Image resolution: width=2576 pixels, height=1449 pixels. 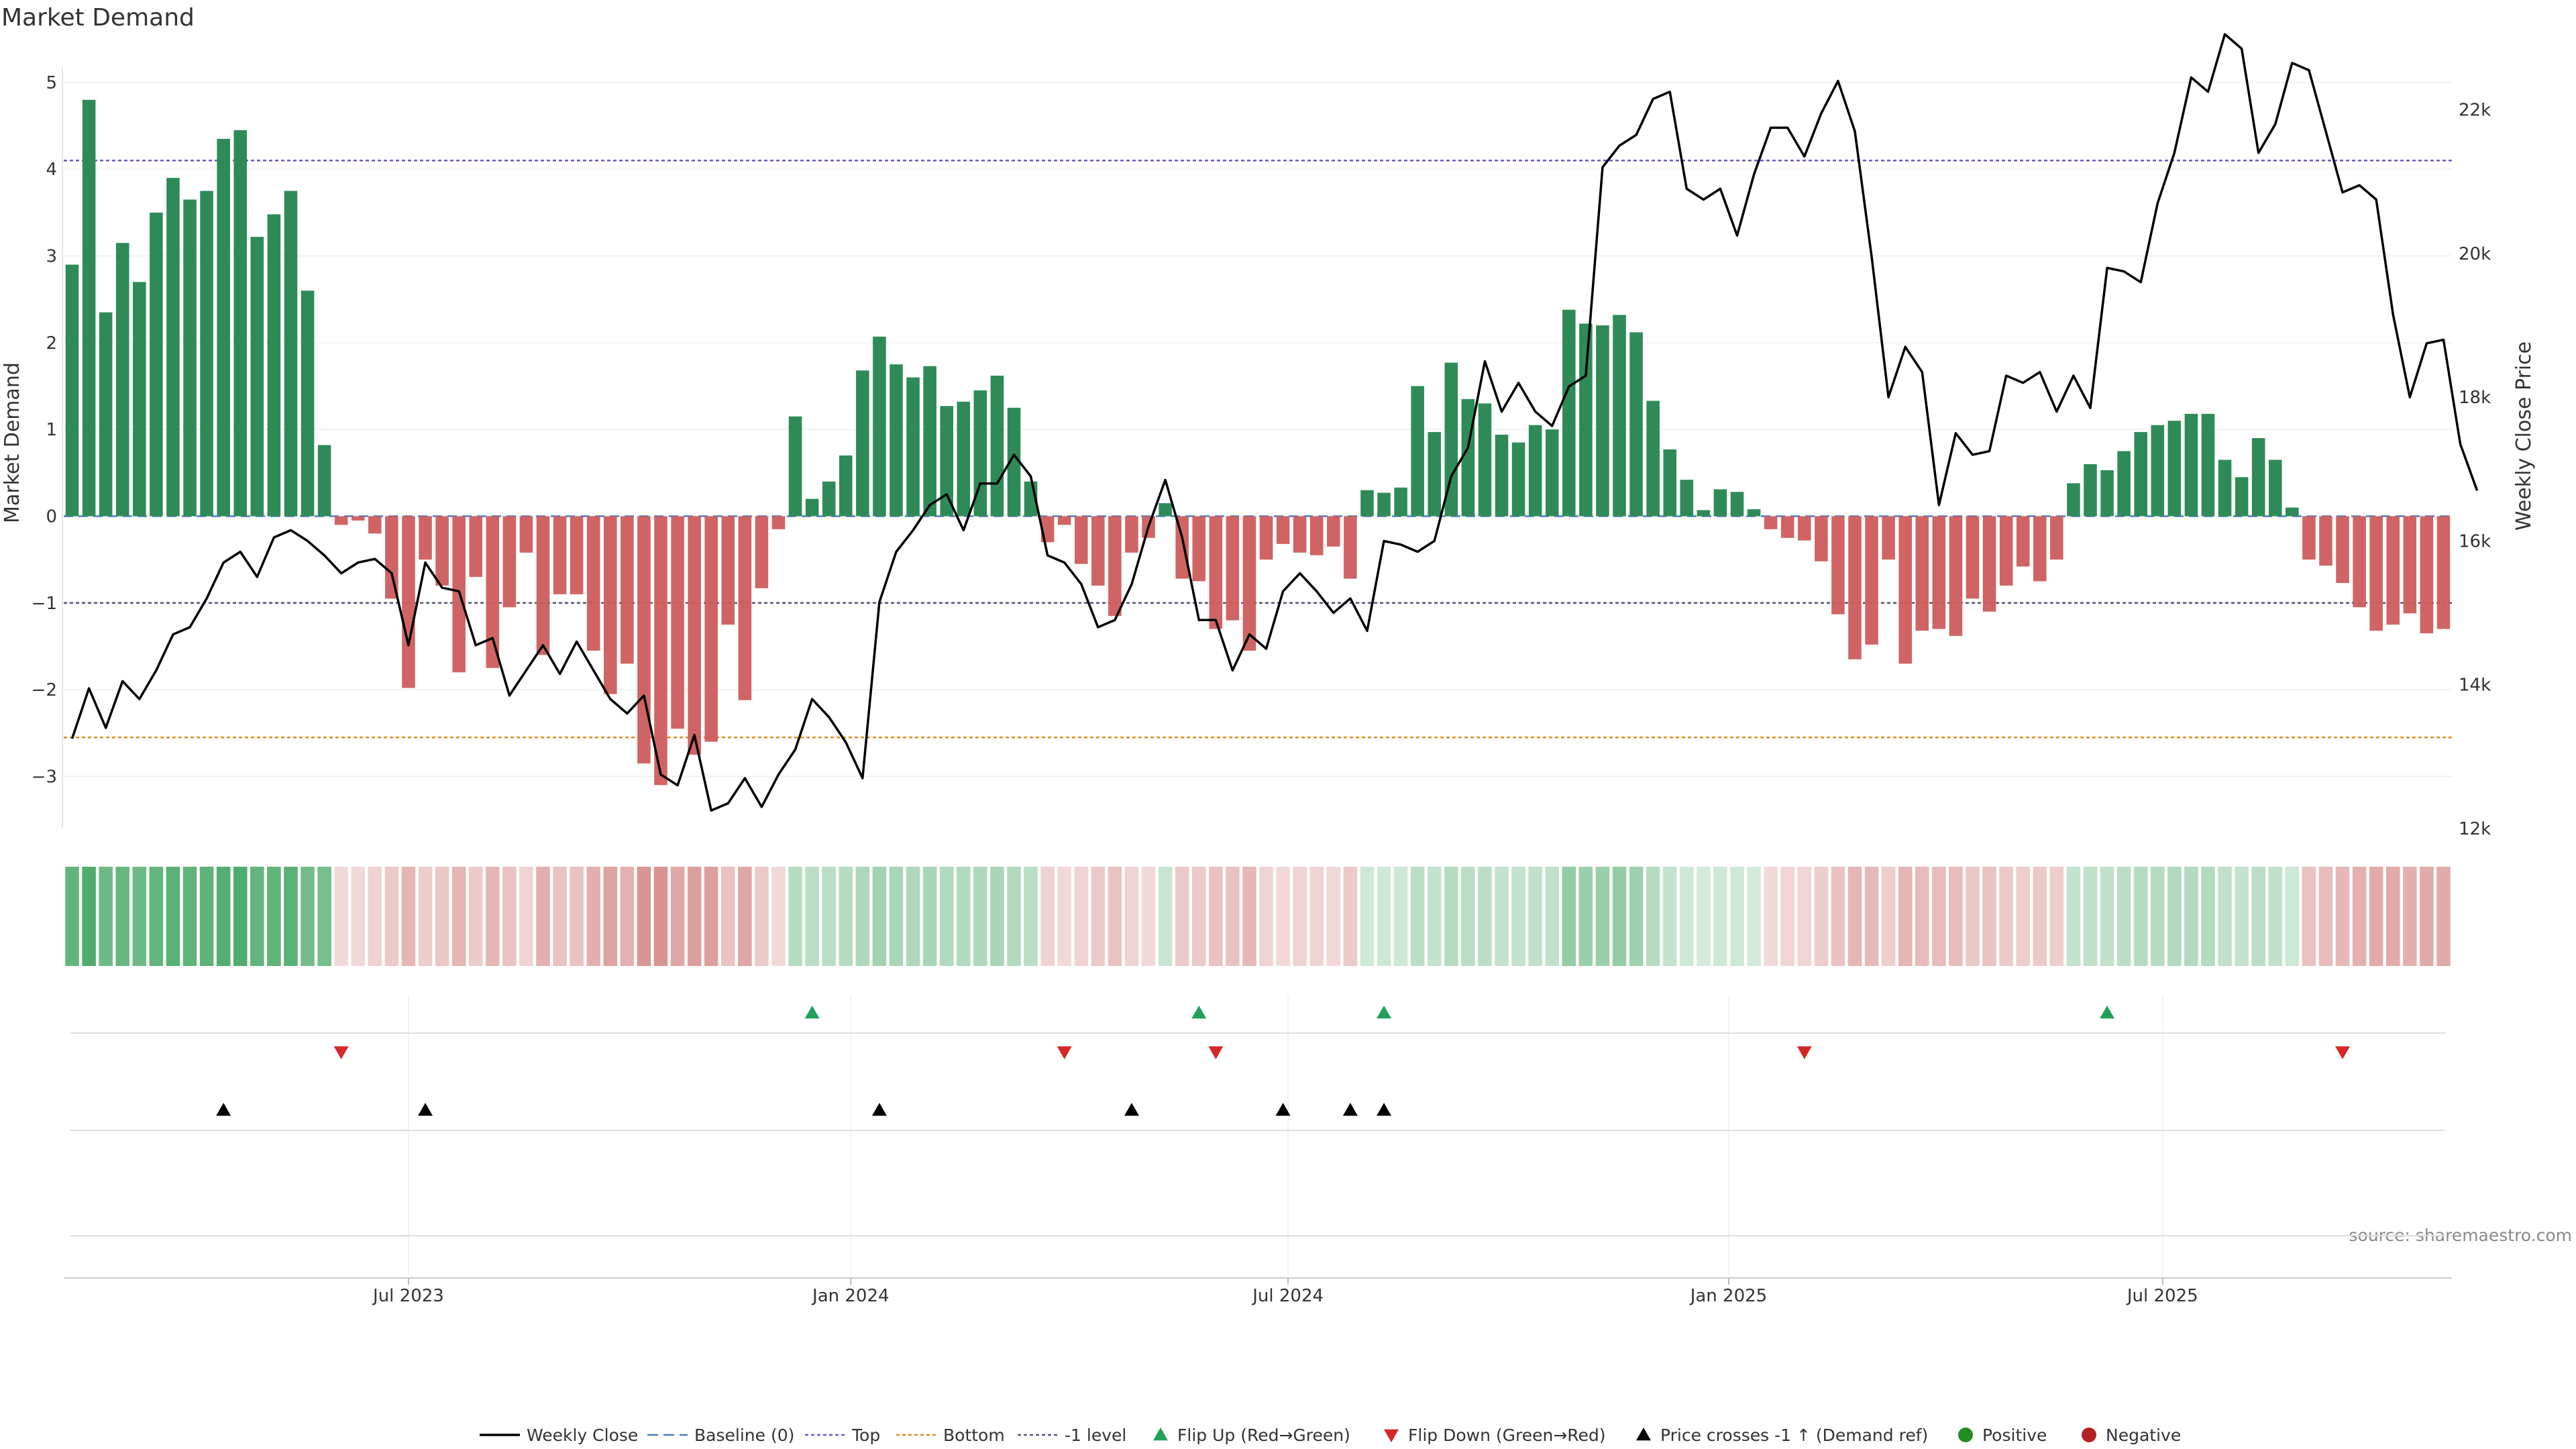 What do you see at coordinates (974, 1435) in the screenshot?
I see `legend-label: Bottom` at bounding box center [974, 1435].